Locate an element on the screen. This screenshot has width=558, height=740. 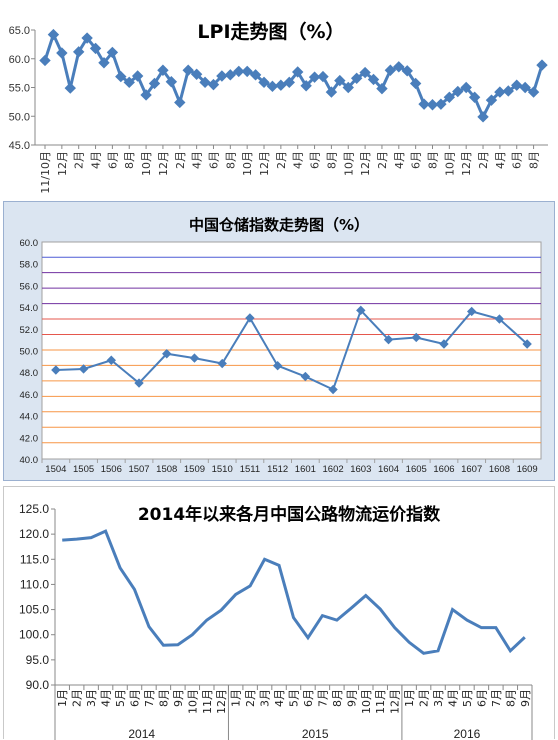
x-tick-label: 1604 is located at coordinates (388, 469).